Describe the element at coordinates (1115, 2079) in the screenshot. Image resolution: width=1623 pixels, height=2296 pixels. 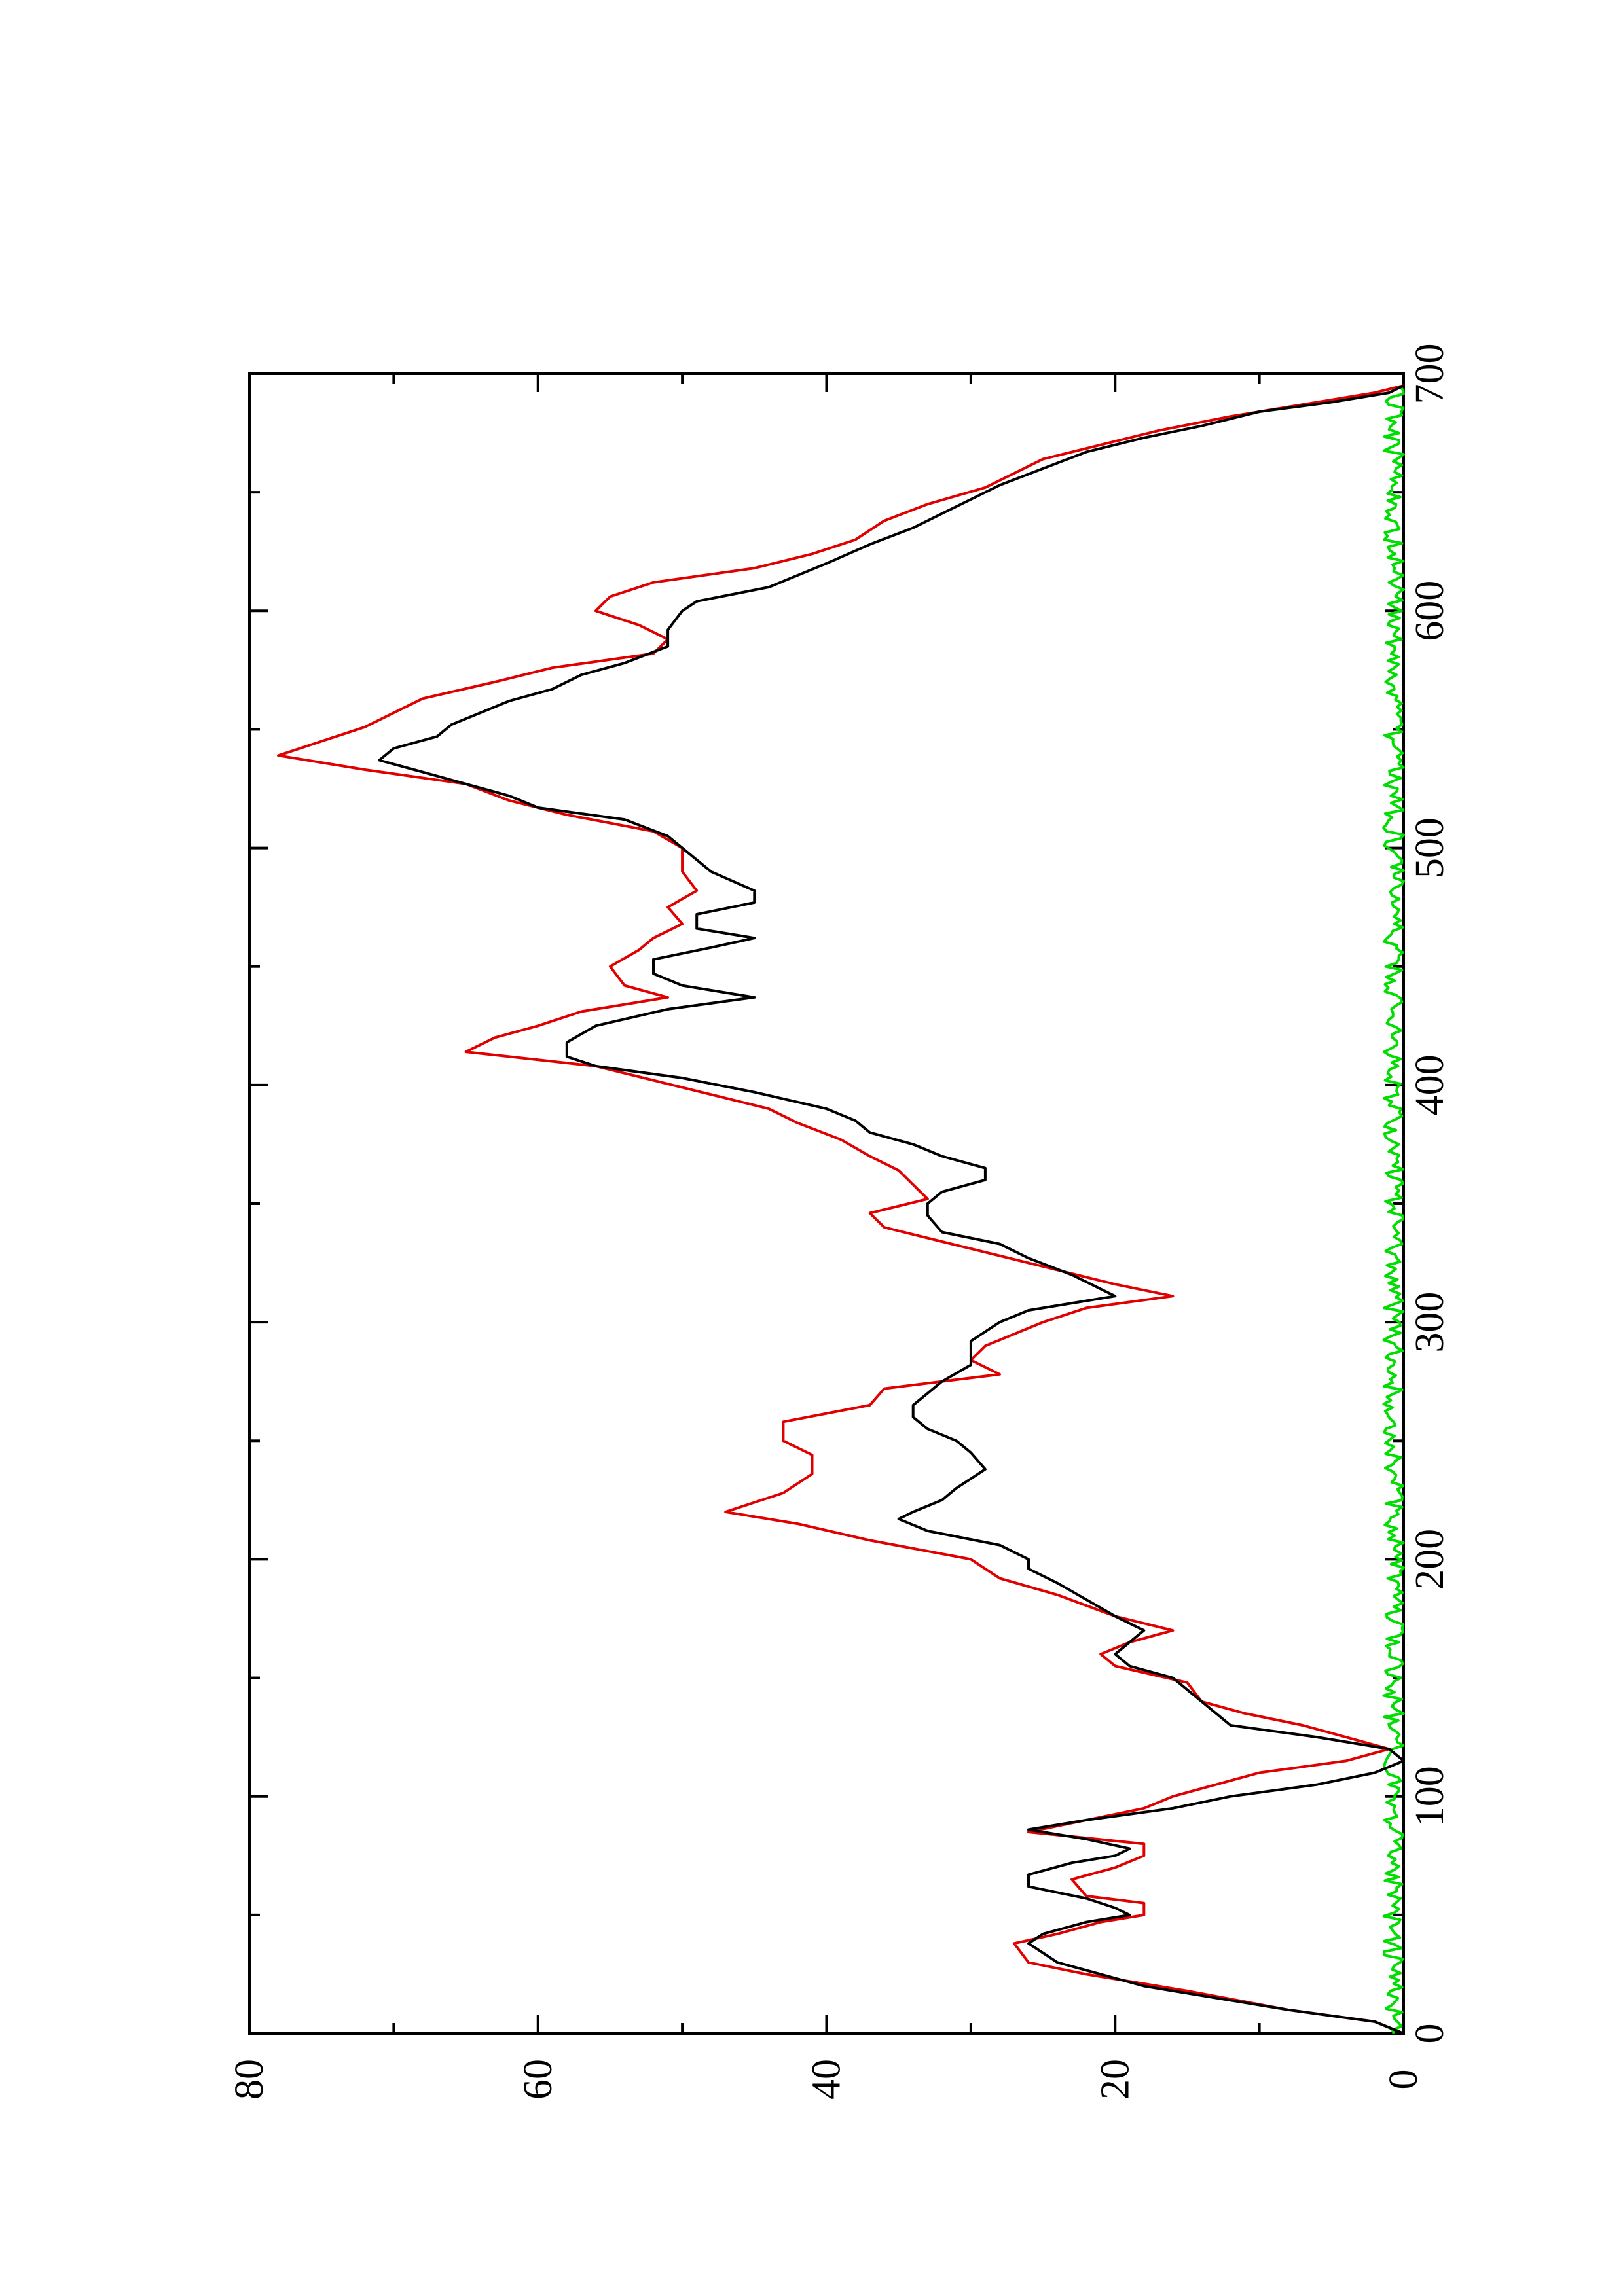
I see `y-tick-label: 20` at that location.